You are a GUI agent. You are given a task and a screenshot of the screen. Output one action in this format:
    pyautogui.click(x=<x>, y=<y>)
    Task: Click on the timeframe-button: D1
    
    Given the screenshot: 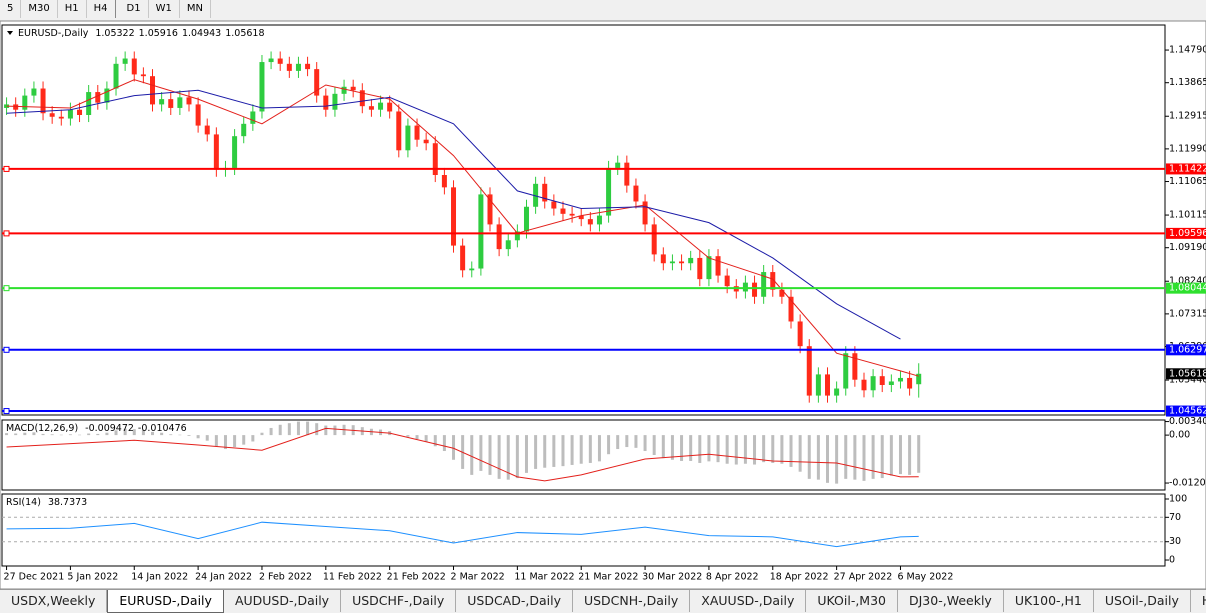 What is the action you would take?
    pyautogui.click(x=134, y=9)
    